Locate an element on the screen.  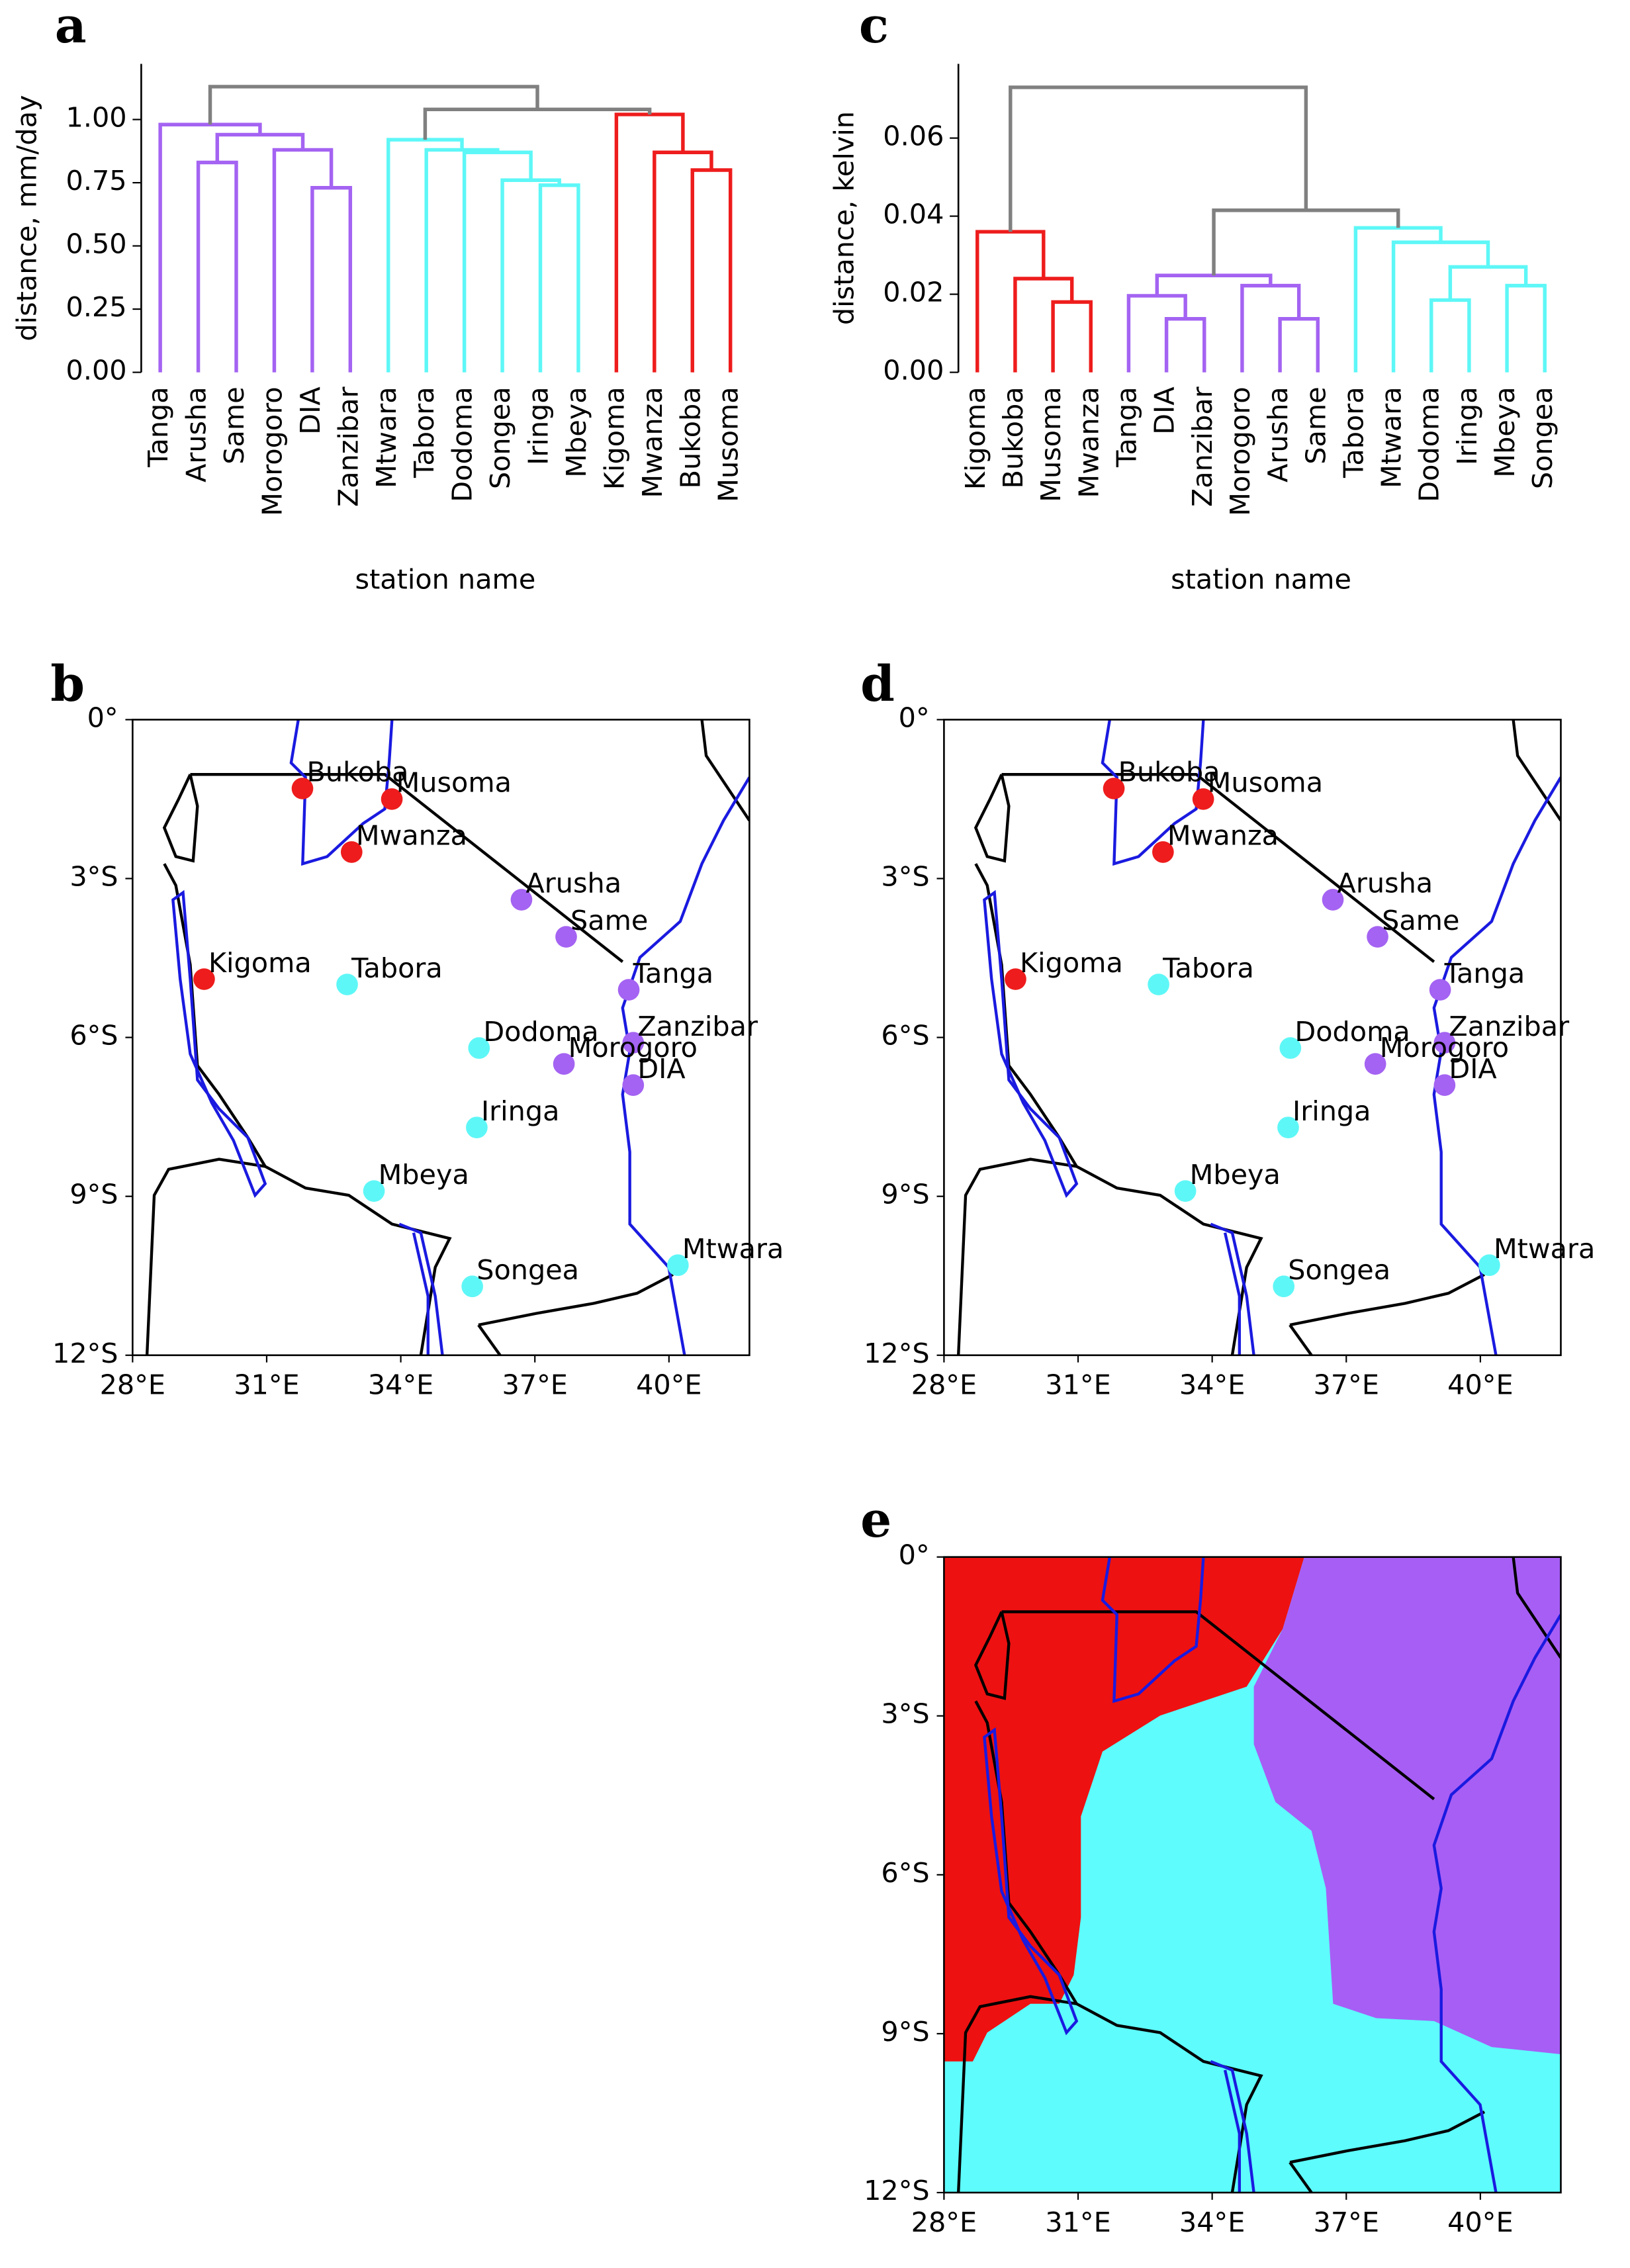
y-tick-label: 0.06 is located at coordinates (913, 136).